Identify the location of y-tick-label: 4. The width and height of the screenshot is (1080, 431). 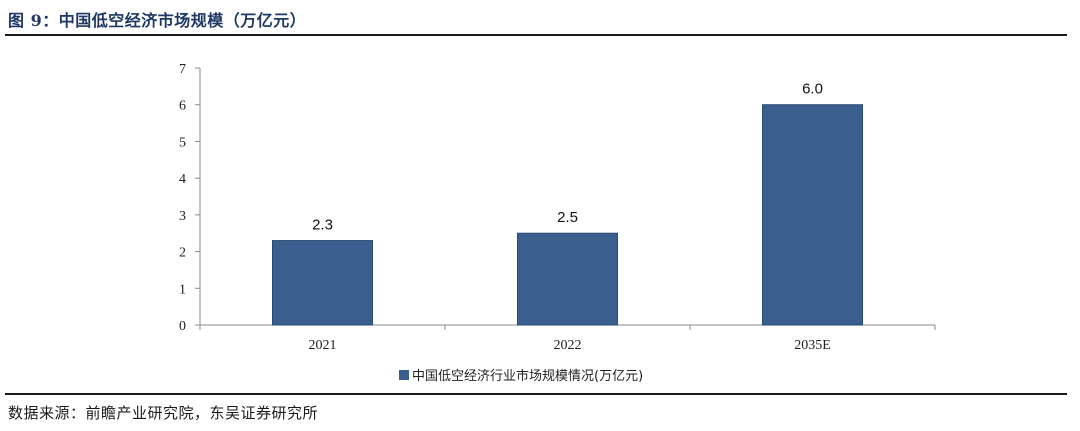
(182, 179).